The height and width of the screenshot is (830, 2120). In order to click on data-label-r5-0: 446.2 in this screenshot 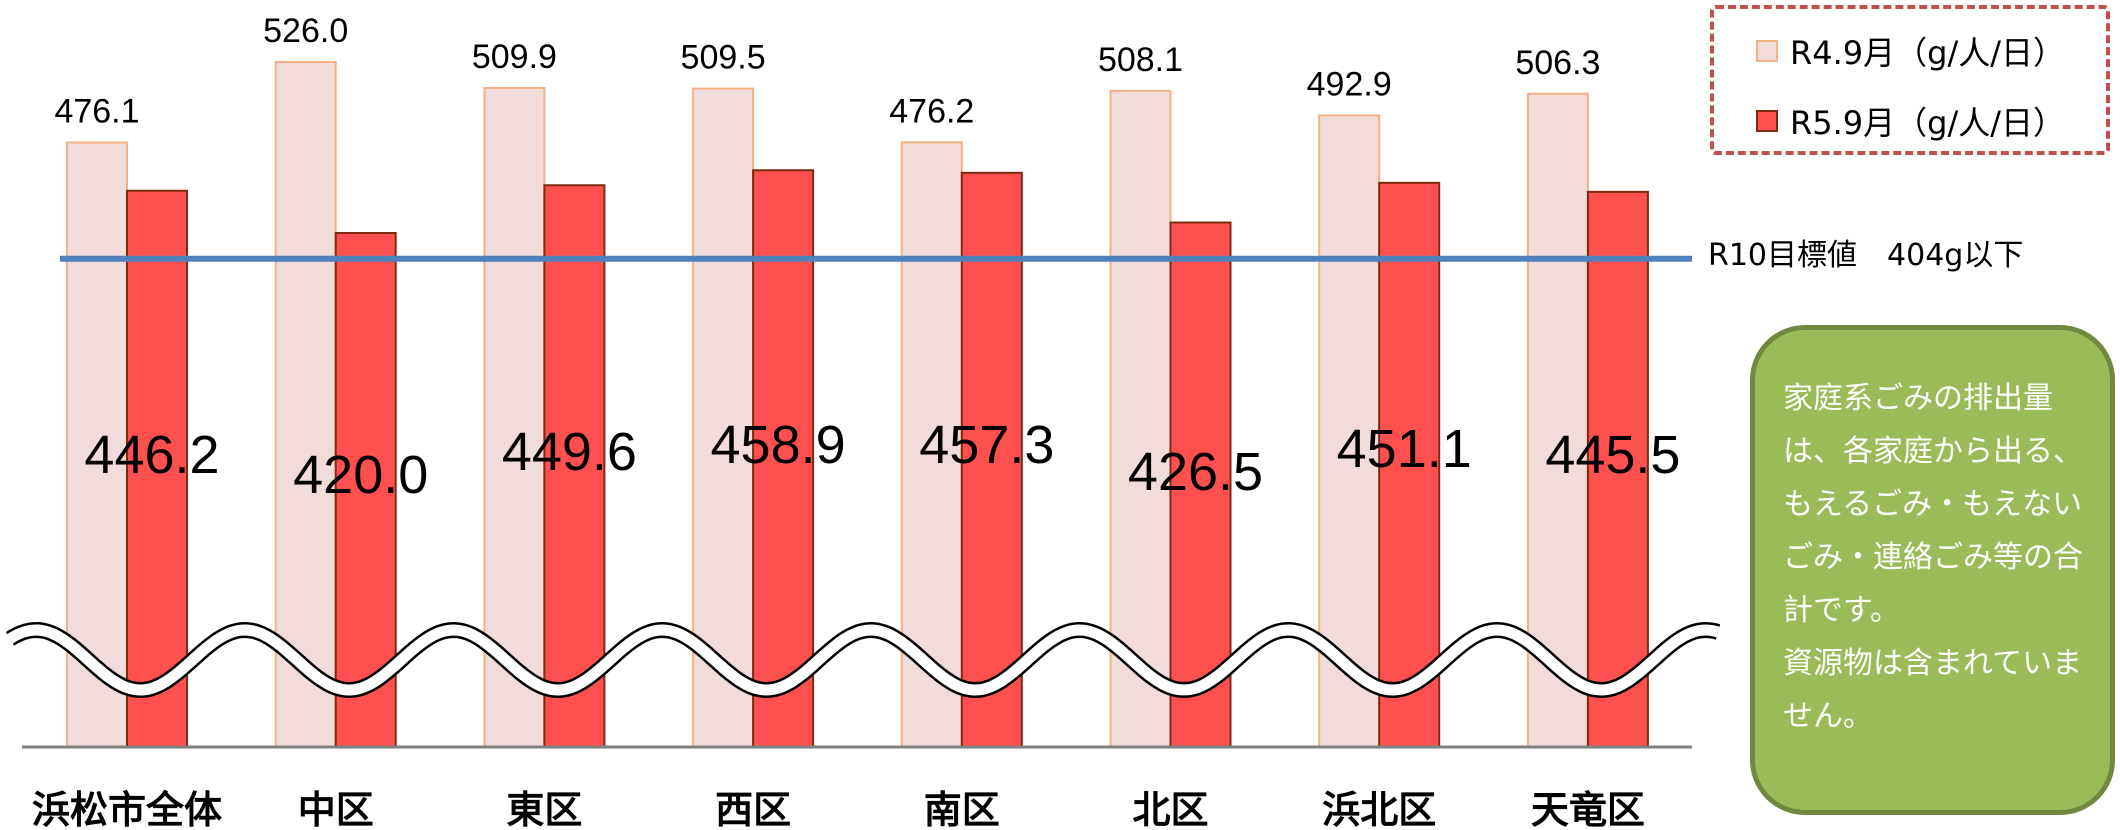, I will do `click(151, 455)`.